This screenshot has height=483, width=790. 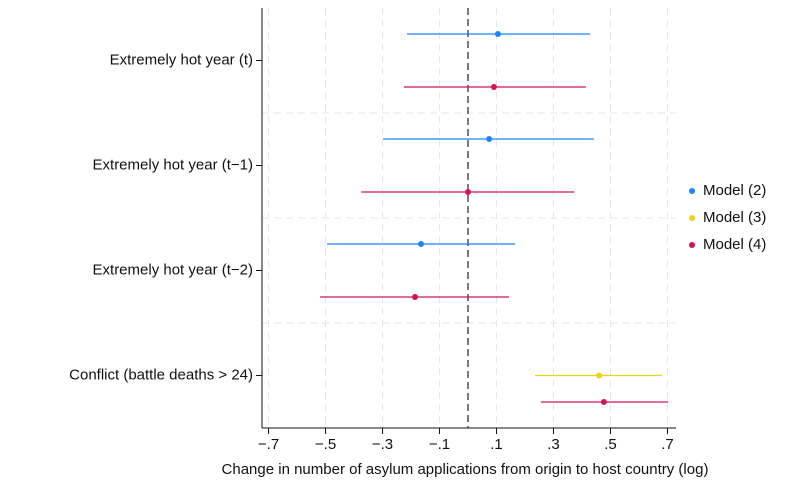 What do you see at coordinates (181, 59) in the screenshot?
I see `y-tick-label: Extremely hot year (t)` at bounding box center [181, 59].